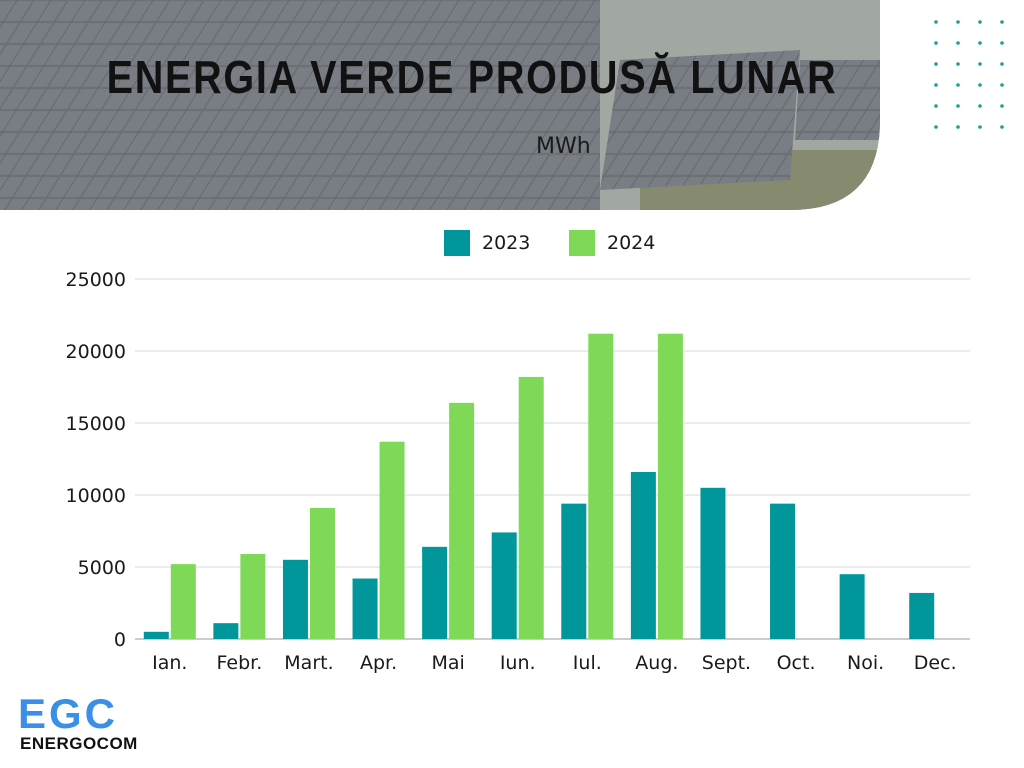  What do you see at coordinates (796, 663) in the screenshot?
I see `x-tick-label: Oct.` at bounding box center [796, 663].